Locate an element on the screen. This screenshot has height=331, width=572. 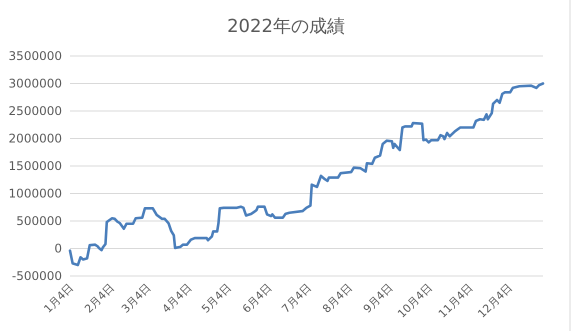
y-tick-label: -500000 is located at coordinates (37, 276).